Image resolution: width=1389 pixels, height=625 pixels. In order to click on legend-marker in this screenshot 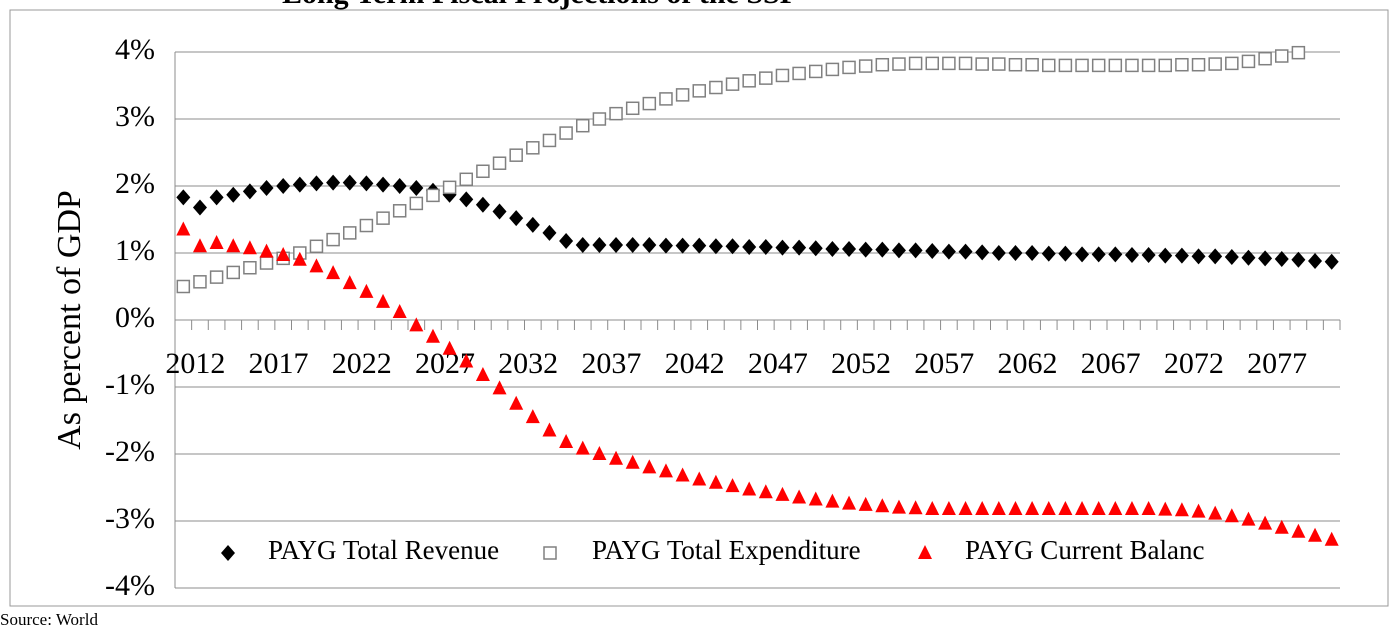, I will do `click(228, 553)`.